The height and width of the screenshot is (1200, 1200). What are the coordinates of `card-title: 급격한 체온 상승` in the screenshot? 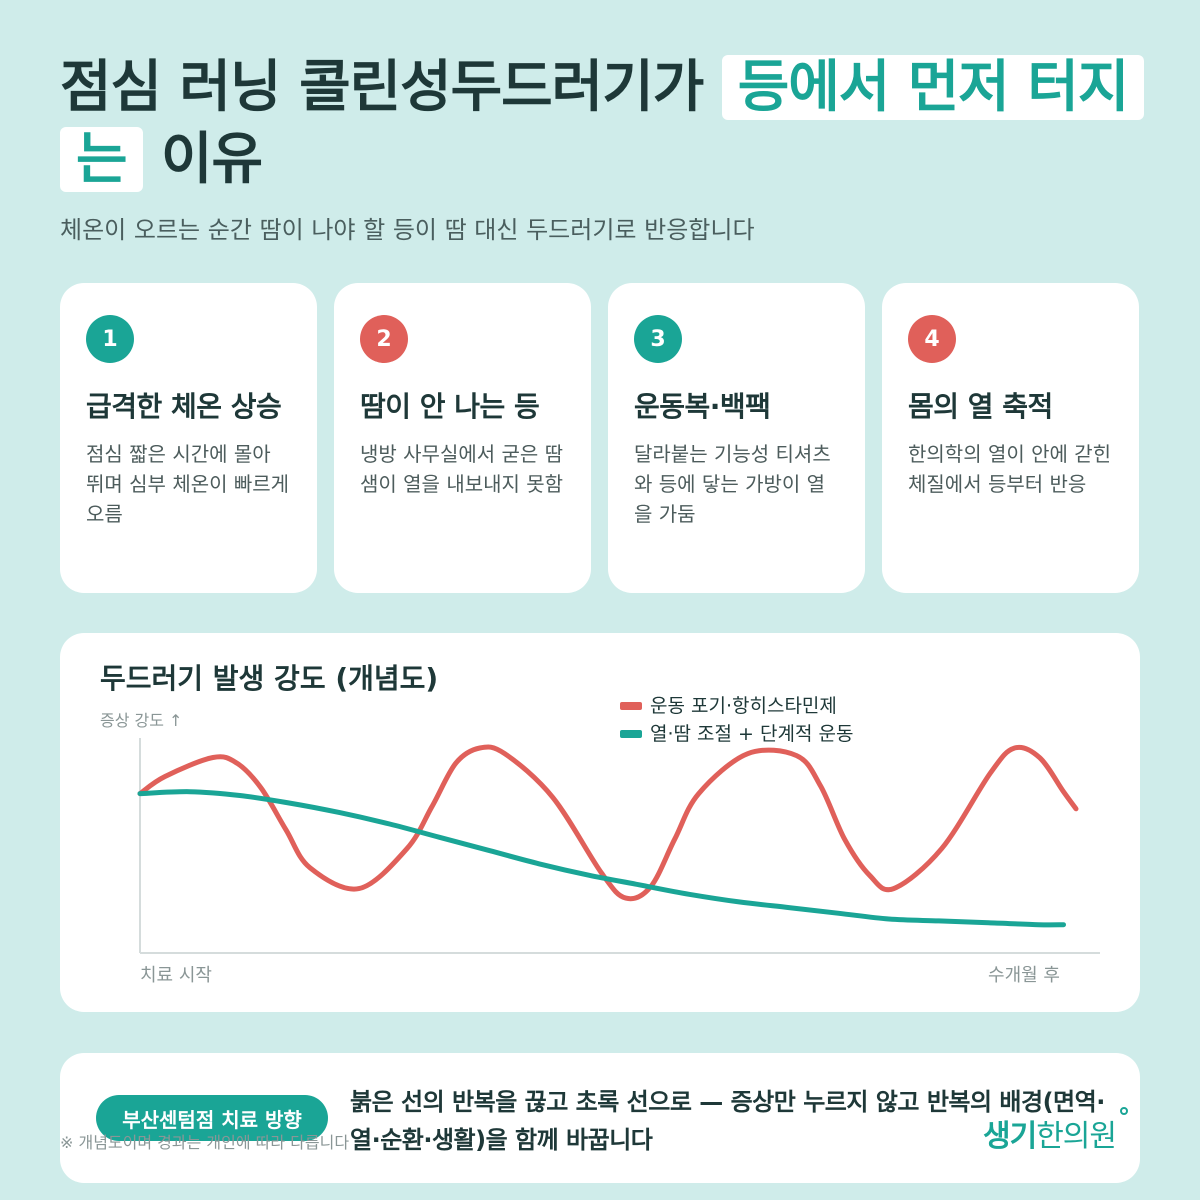 It's located at (184, 406).